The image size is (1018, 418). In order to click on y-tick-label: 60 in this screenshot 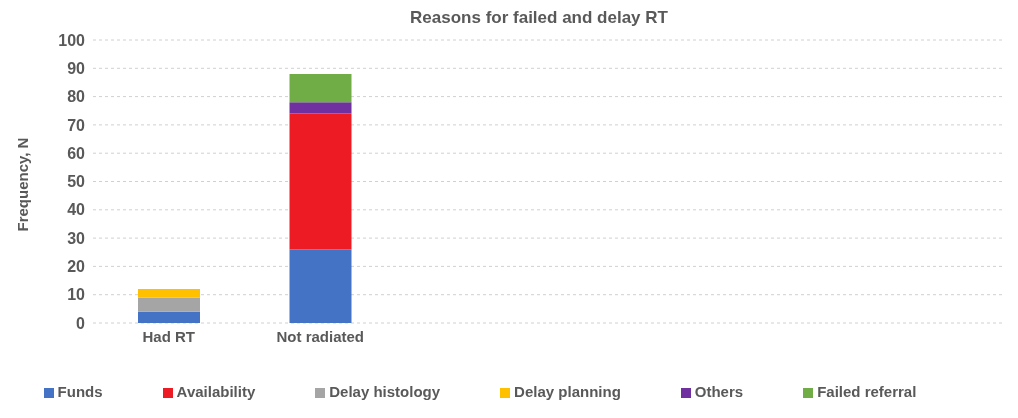, I will do `click(76, 153)`.